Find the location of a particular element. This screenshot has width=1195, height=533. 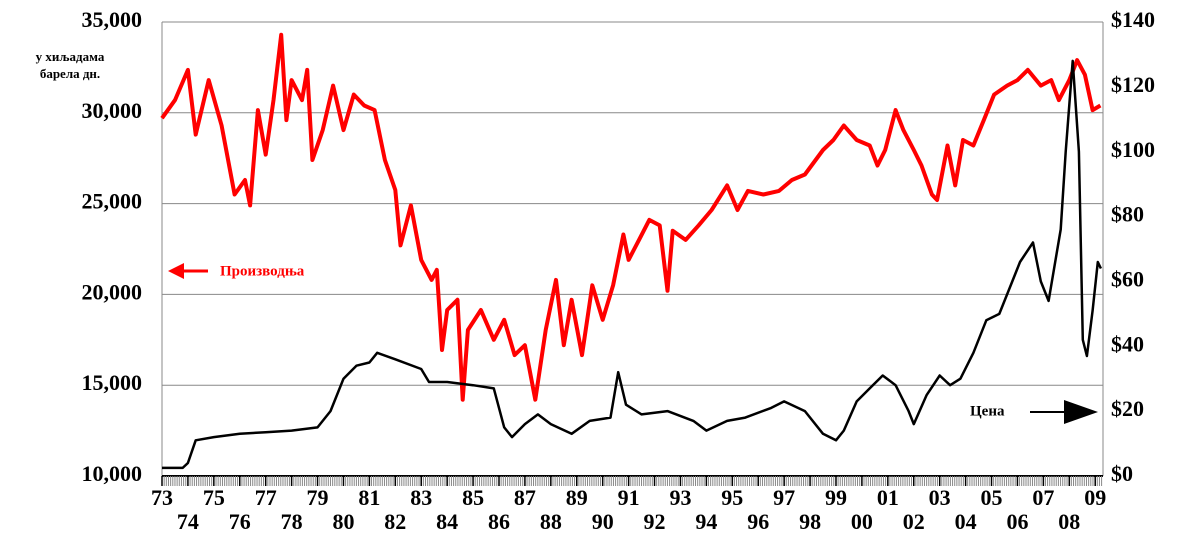

x-tick-label: 95 is located at coordinates (732, 497).